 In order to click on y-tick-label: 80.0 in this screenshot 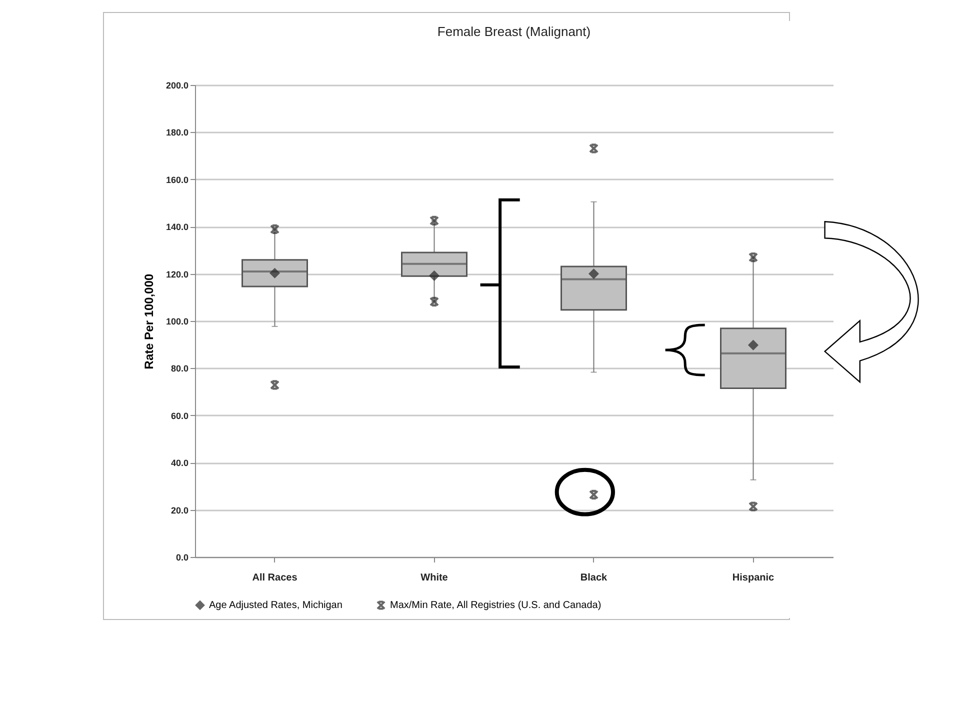, I will do `click(179, 369)`.